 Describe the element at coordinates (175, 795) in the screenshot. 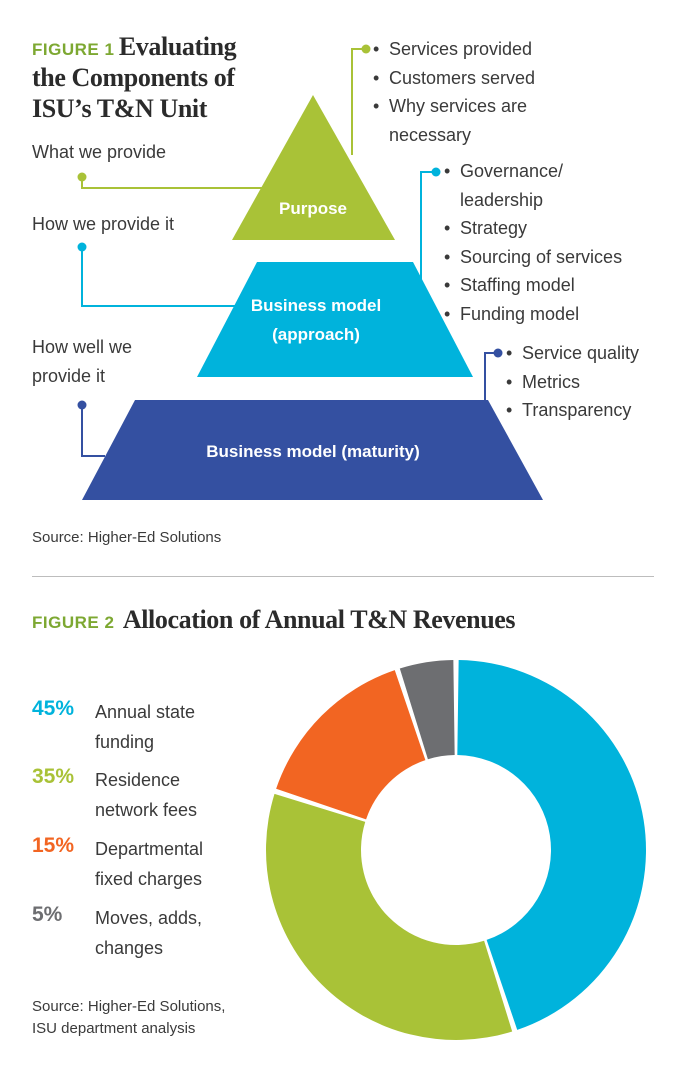

I see `legend-label: Residence network fees` at that location.